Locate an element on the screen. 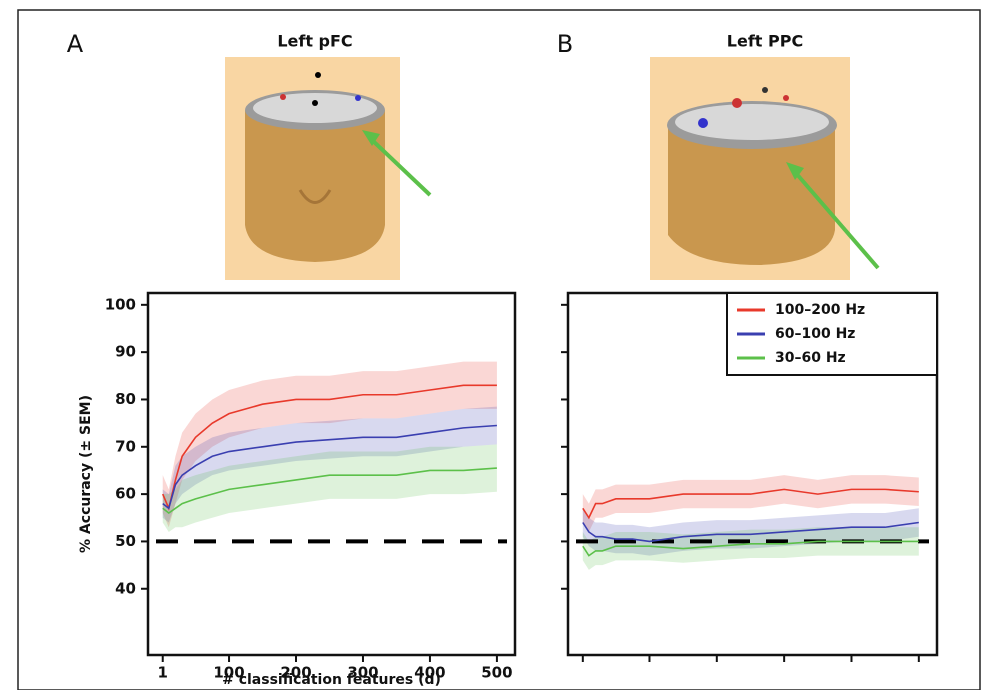 This screenshot has height=690, width=997. chart-title: Left pFC is located at coordinates (314, 41).